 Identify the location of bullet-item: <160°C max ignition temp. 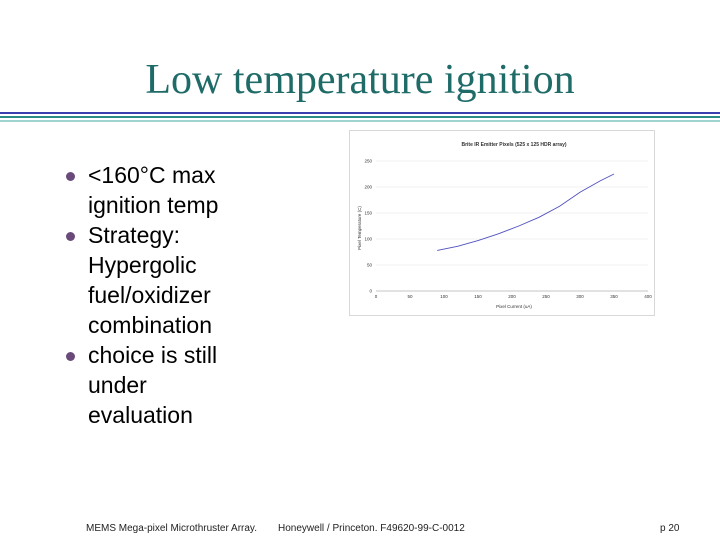
(152, 190).